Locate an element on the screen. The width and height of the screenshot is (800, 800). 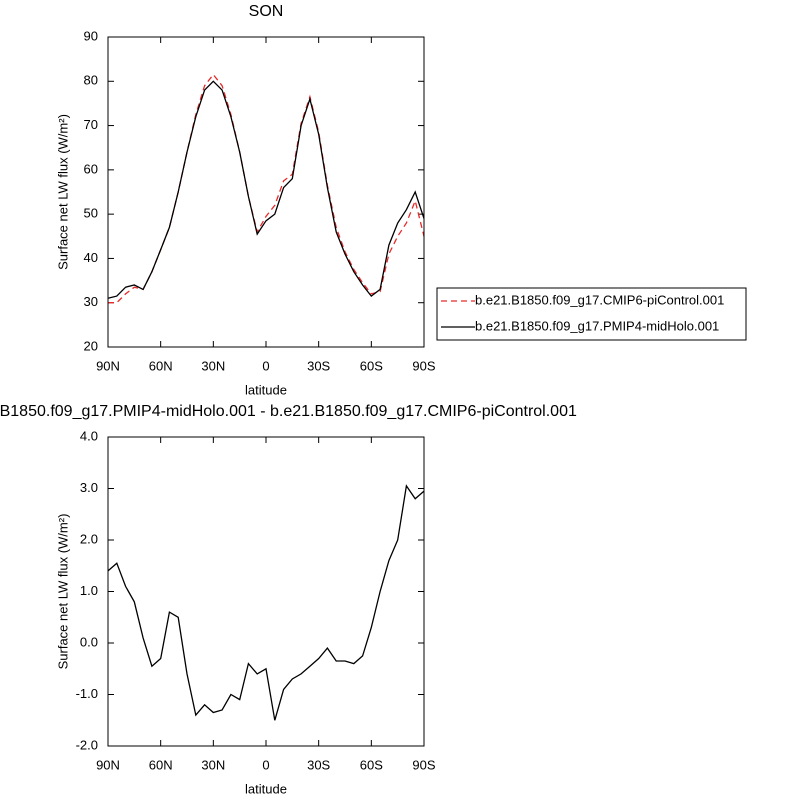
y-tick-label: 3.0 is located at coordinates (89, 487).